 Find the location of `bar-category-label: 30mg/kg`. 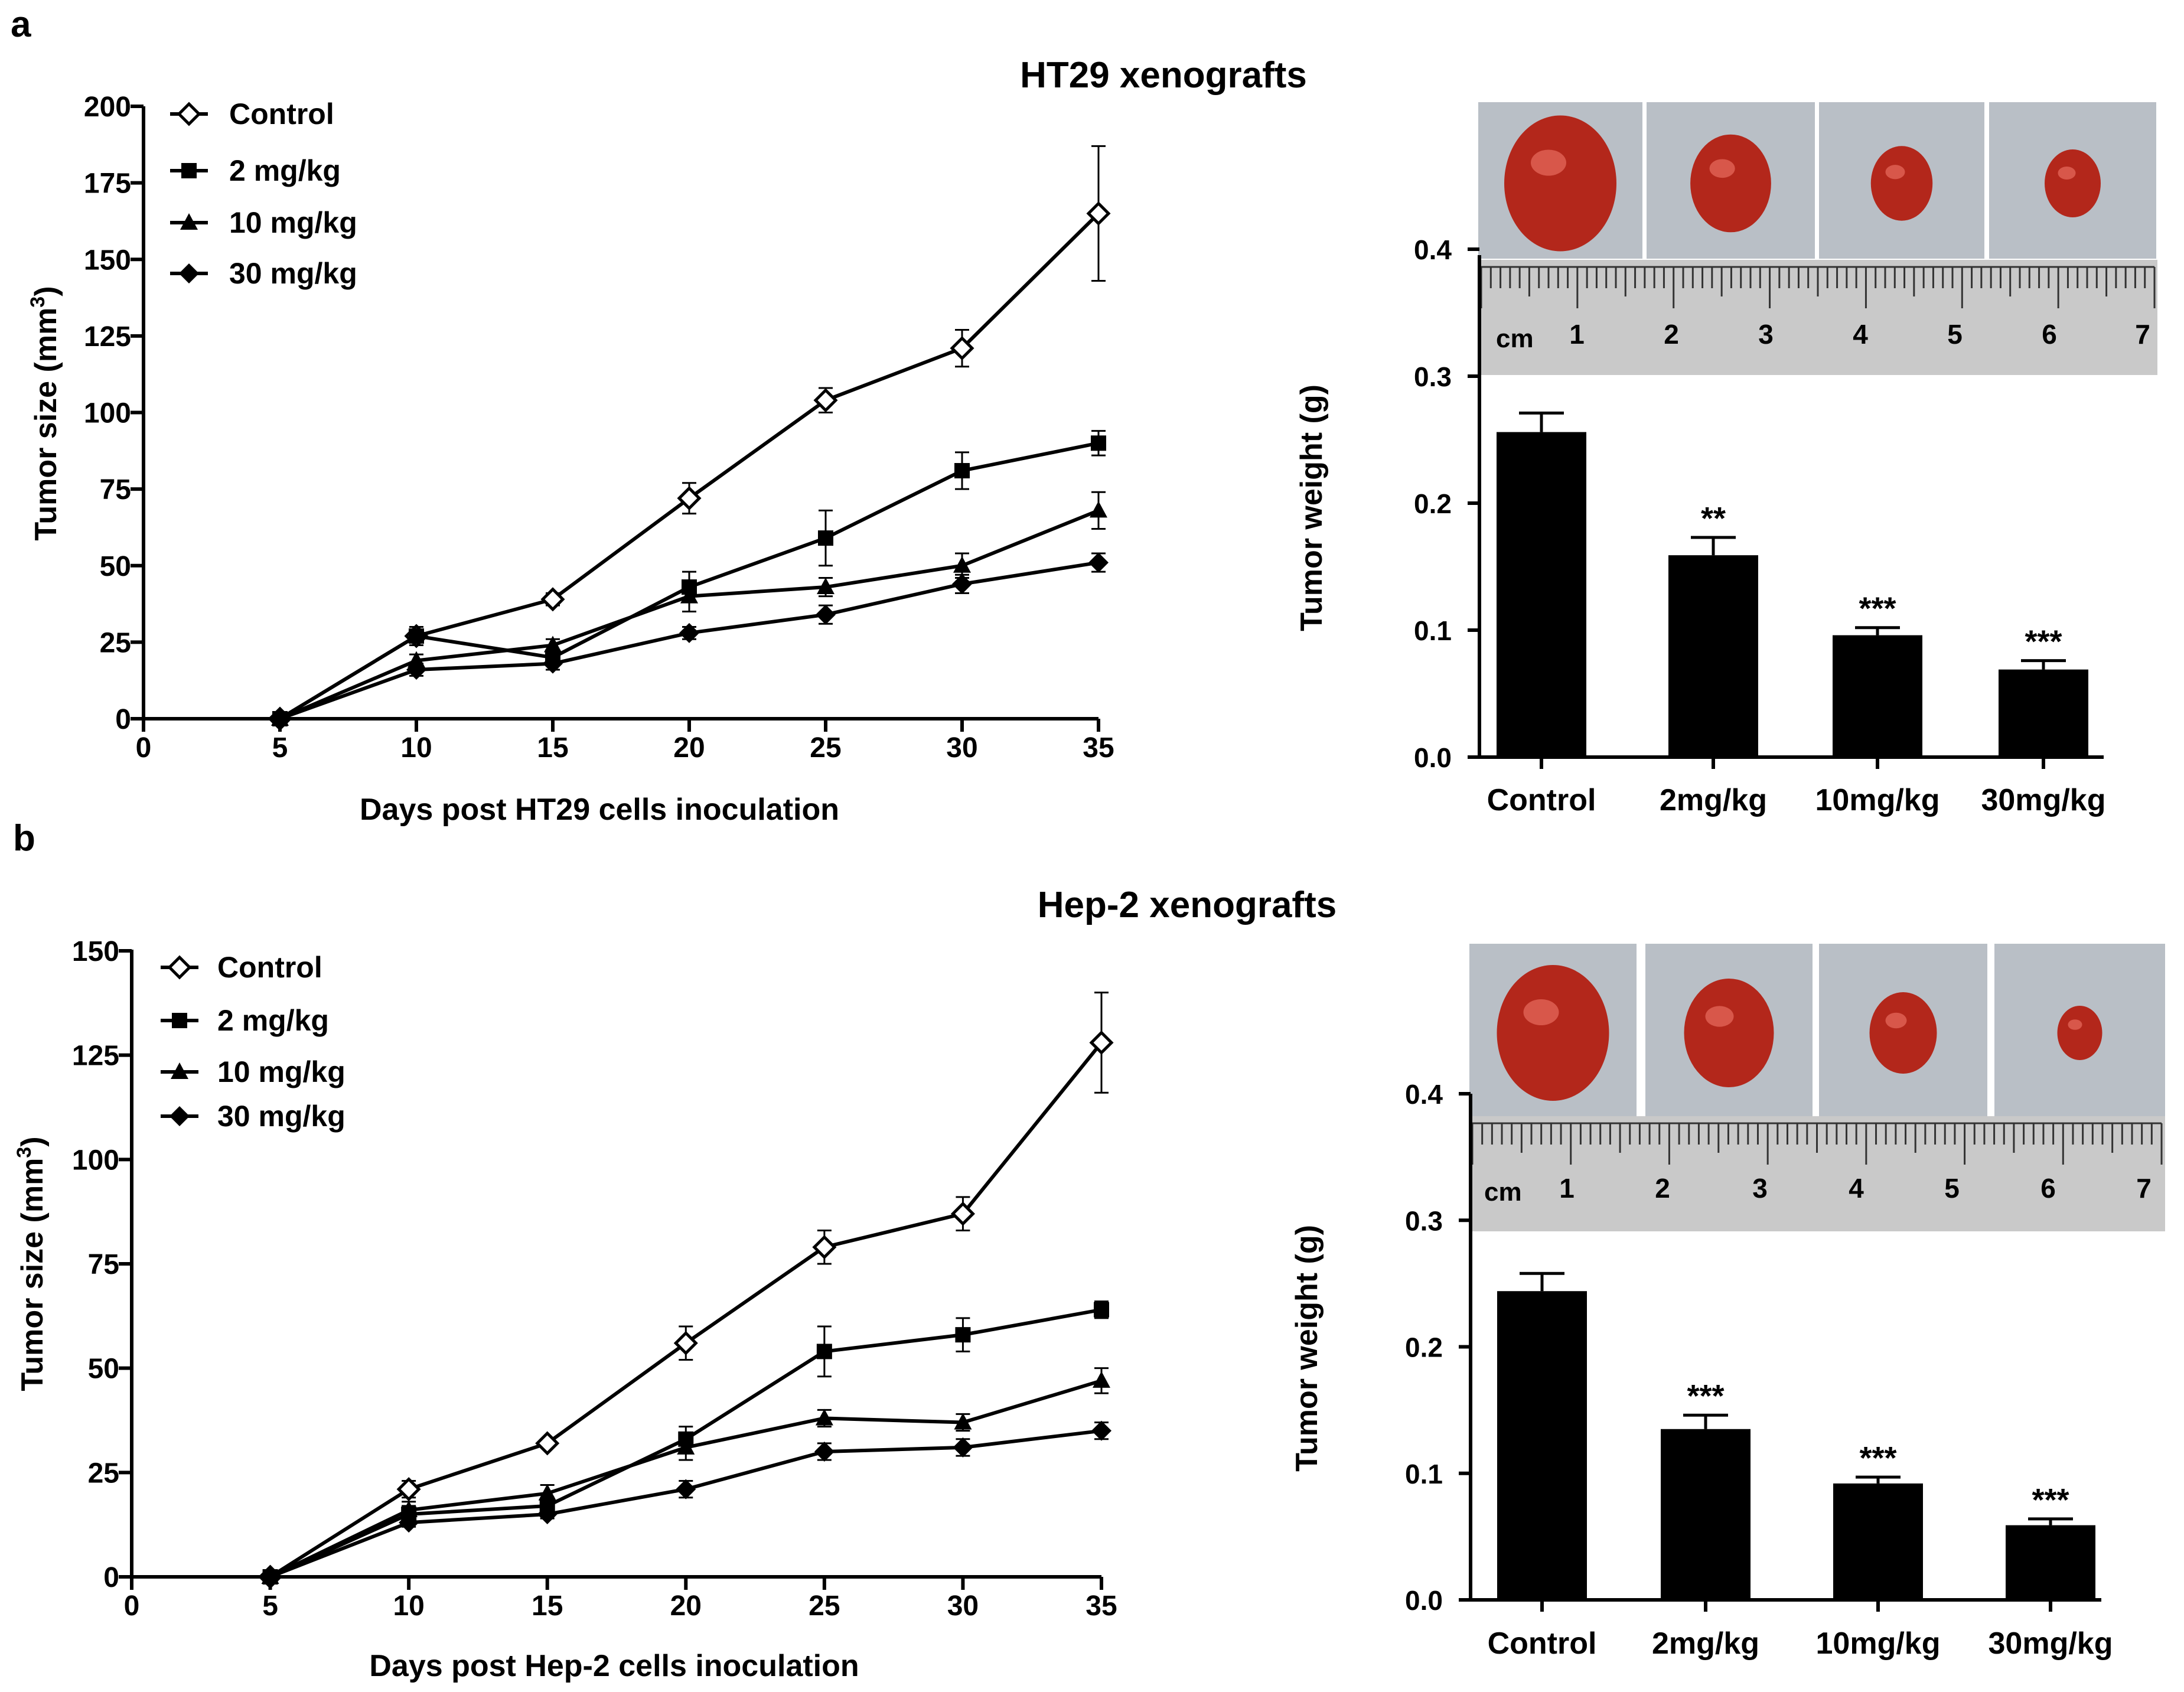

bar-category-label: 30mg/kg is located at coordinates (2051, 1643).